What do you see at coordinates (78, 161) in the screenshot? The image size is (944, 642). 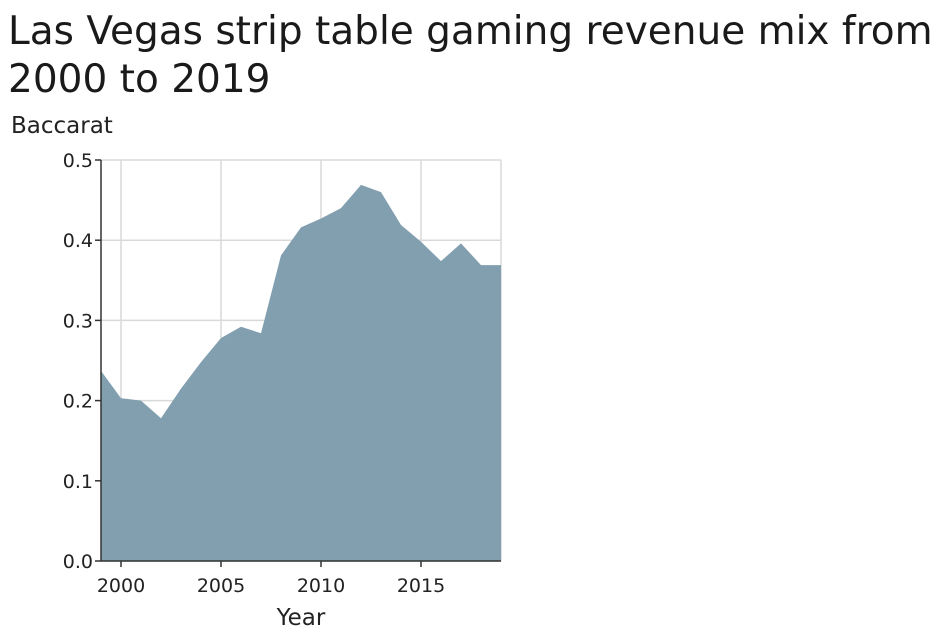 I see `y-tick-label: 0.5` at bounding box center [78, 161].